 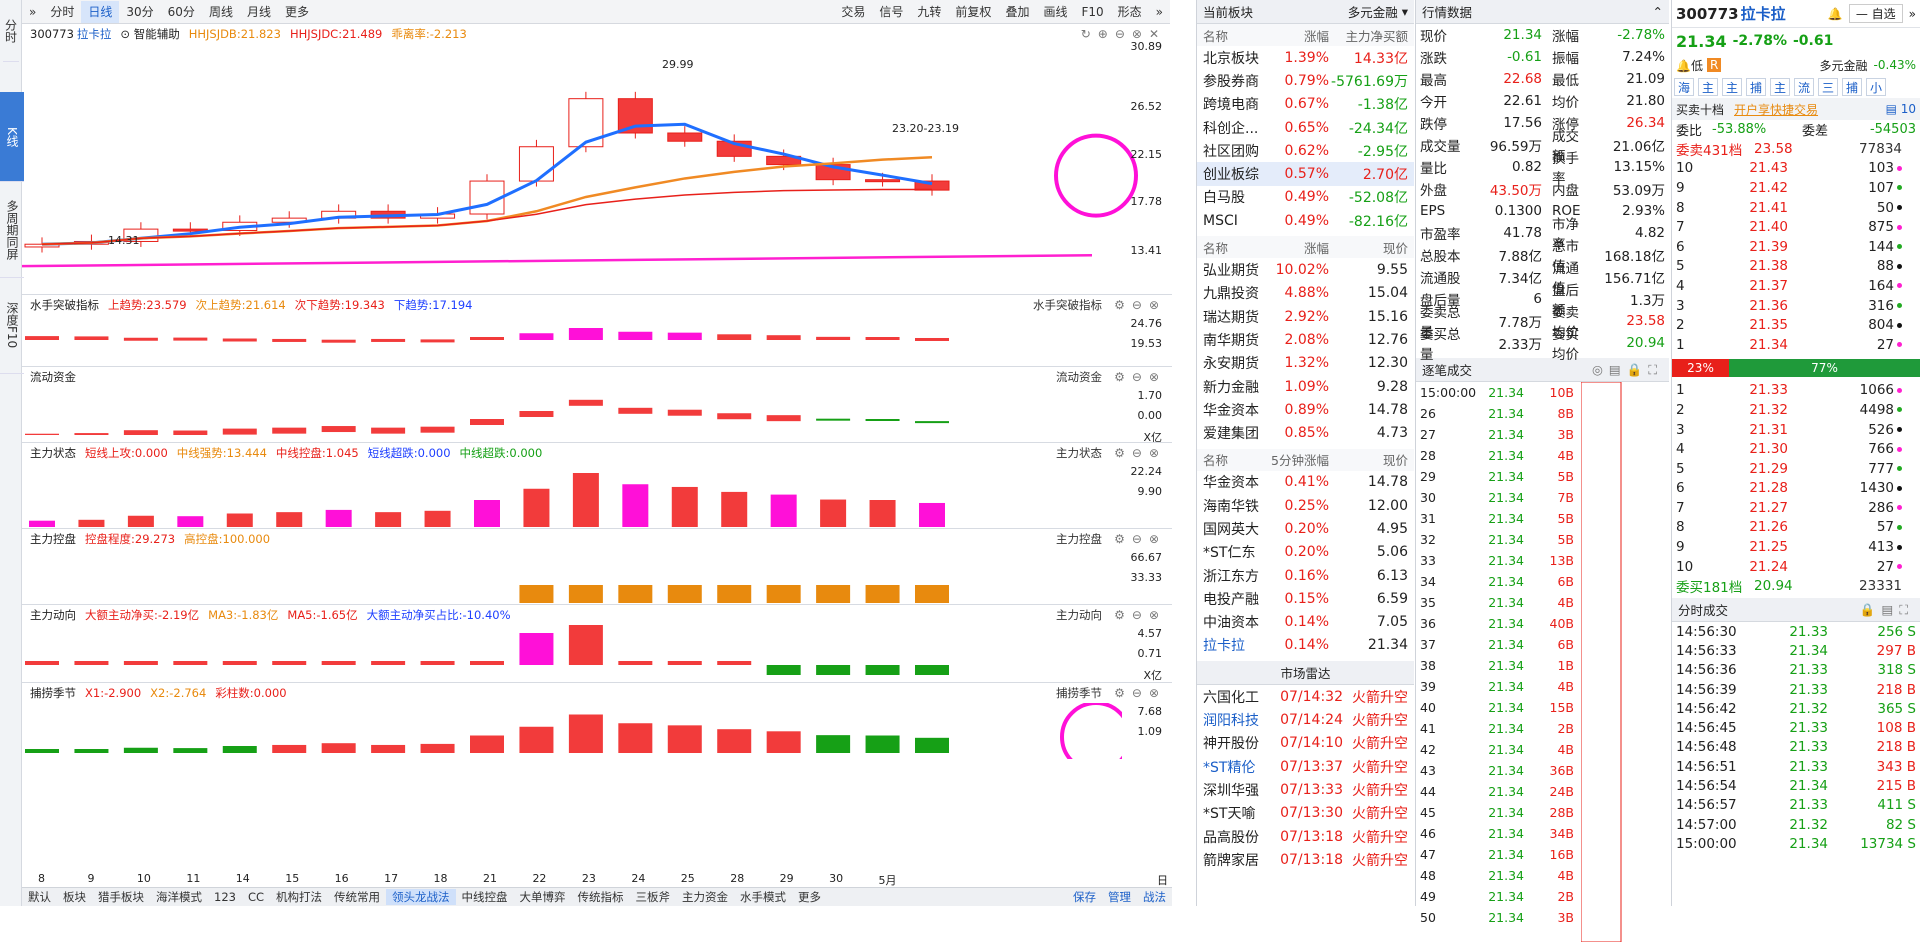 I want to click on book-settings-icon: ▤ 10, so click(x=1900, y=109).